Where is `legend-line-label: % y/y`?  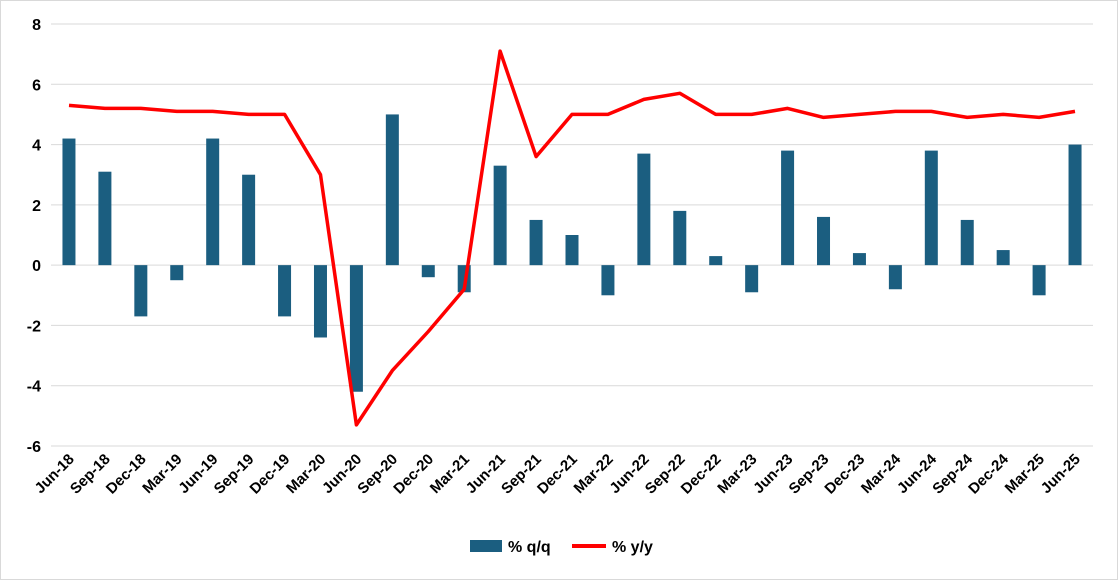
legend-line-label: % y/y is located at coordinates (632, 547).